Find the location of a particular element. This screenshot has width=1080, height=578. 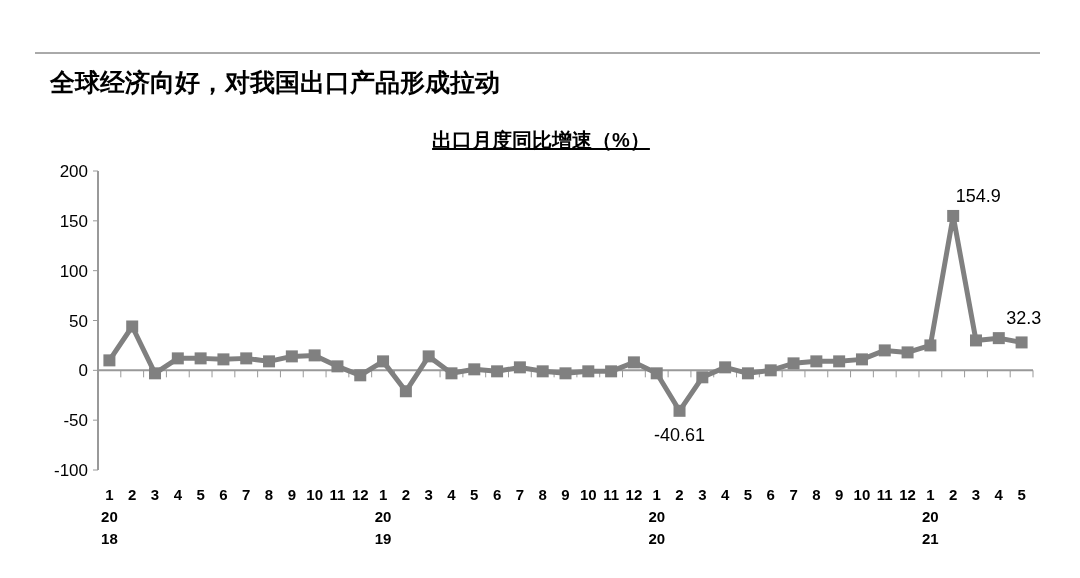

data-label: 154.9 is located at coordinates (978, 195).